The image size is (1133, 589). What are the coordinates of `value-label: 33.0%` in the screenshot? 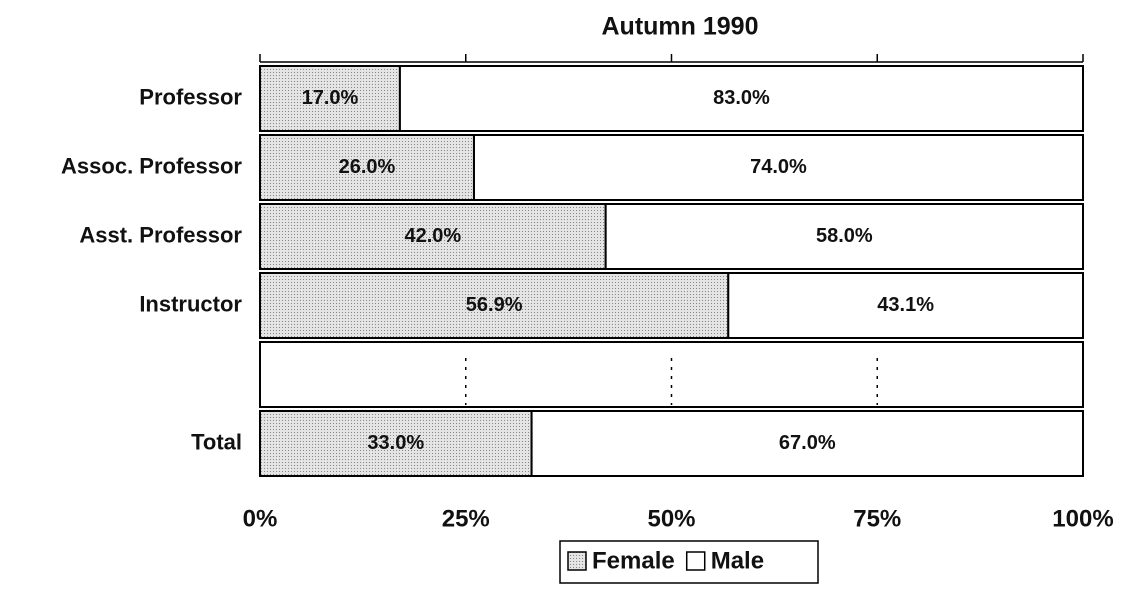 It's located at (395, 443).